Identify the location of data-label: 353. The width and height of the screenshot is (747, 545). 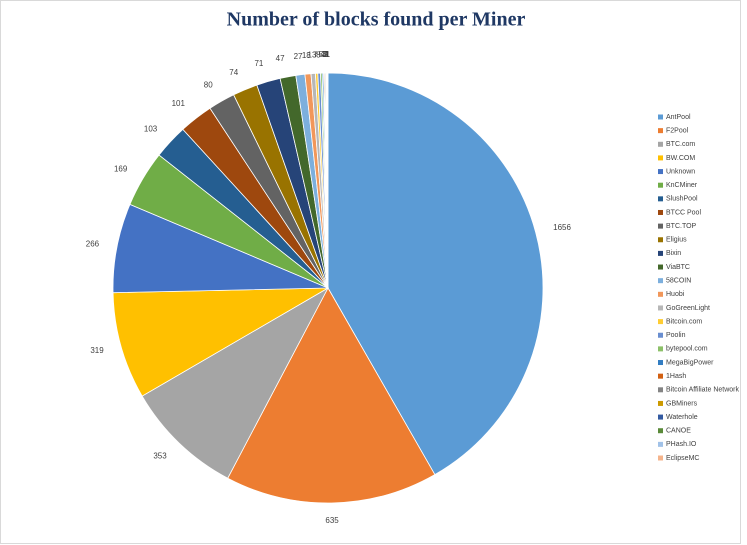
(160, 455).